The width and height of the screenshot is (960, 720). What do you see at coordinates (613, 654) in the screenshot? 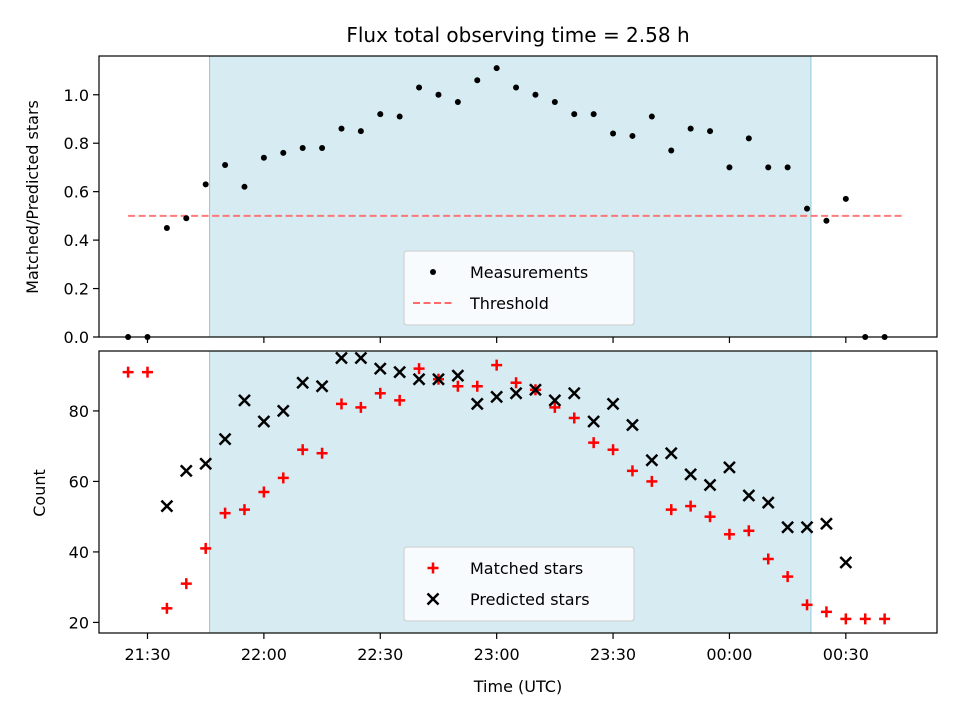
I see `x-tick-label: 23:30` at bounding box center [613, 654].